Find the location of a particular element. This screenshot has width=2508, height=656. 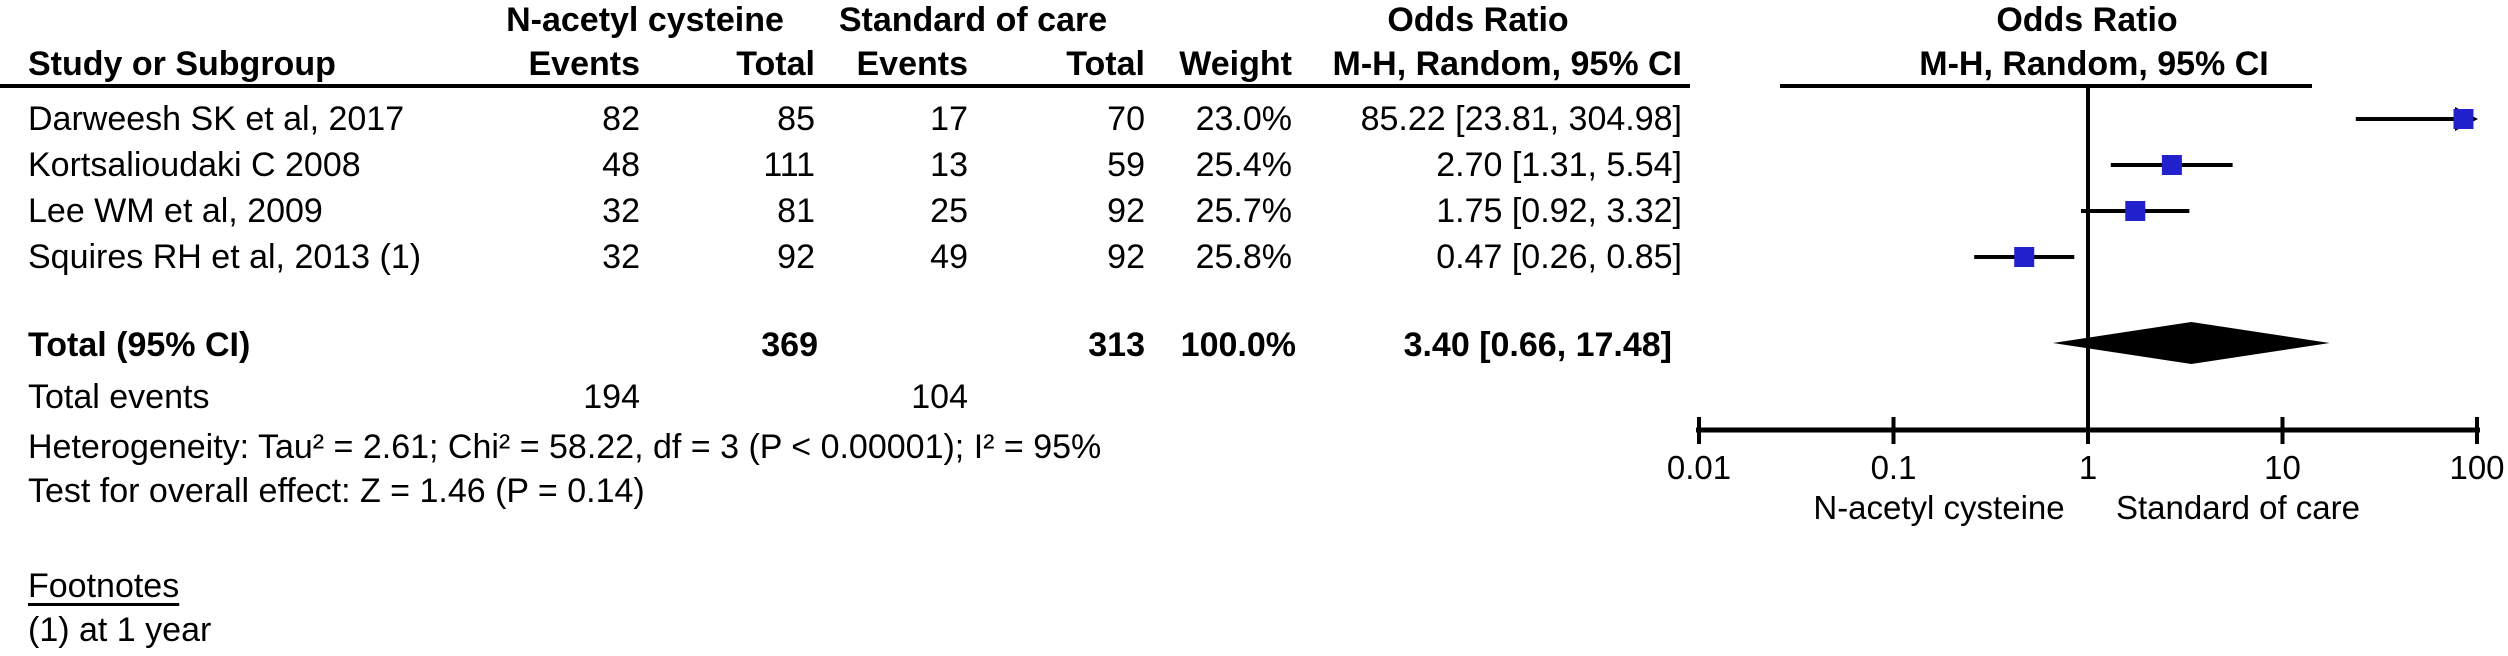

header-underline-right is located at coordinates (2046, 86).